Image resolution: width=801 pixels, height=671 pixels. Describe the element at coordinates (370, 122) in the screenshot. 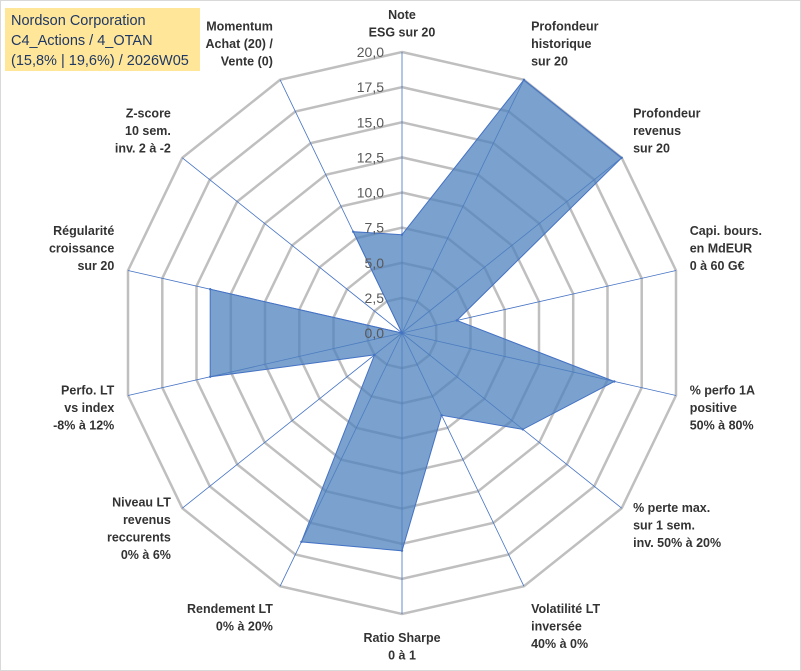

I see `tick-label: 15,0` at that location.